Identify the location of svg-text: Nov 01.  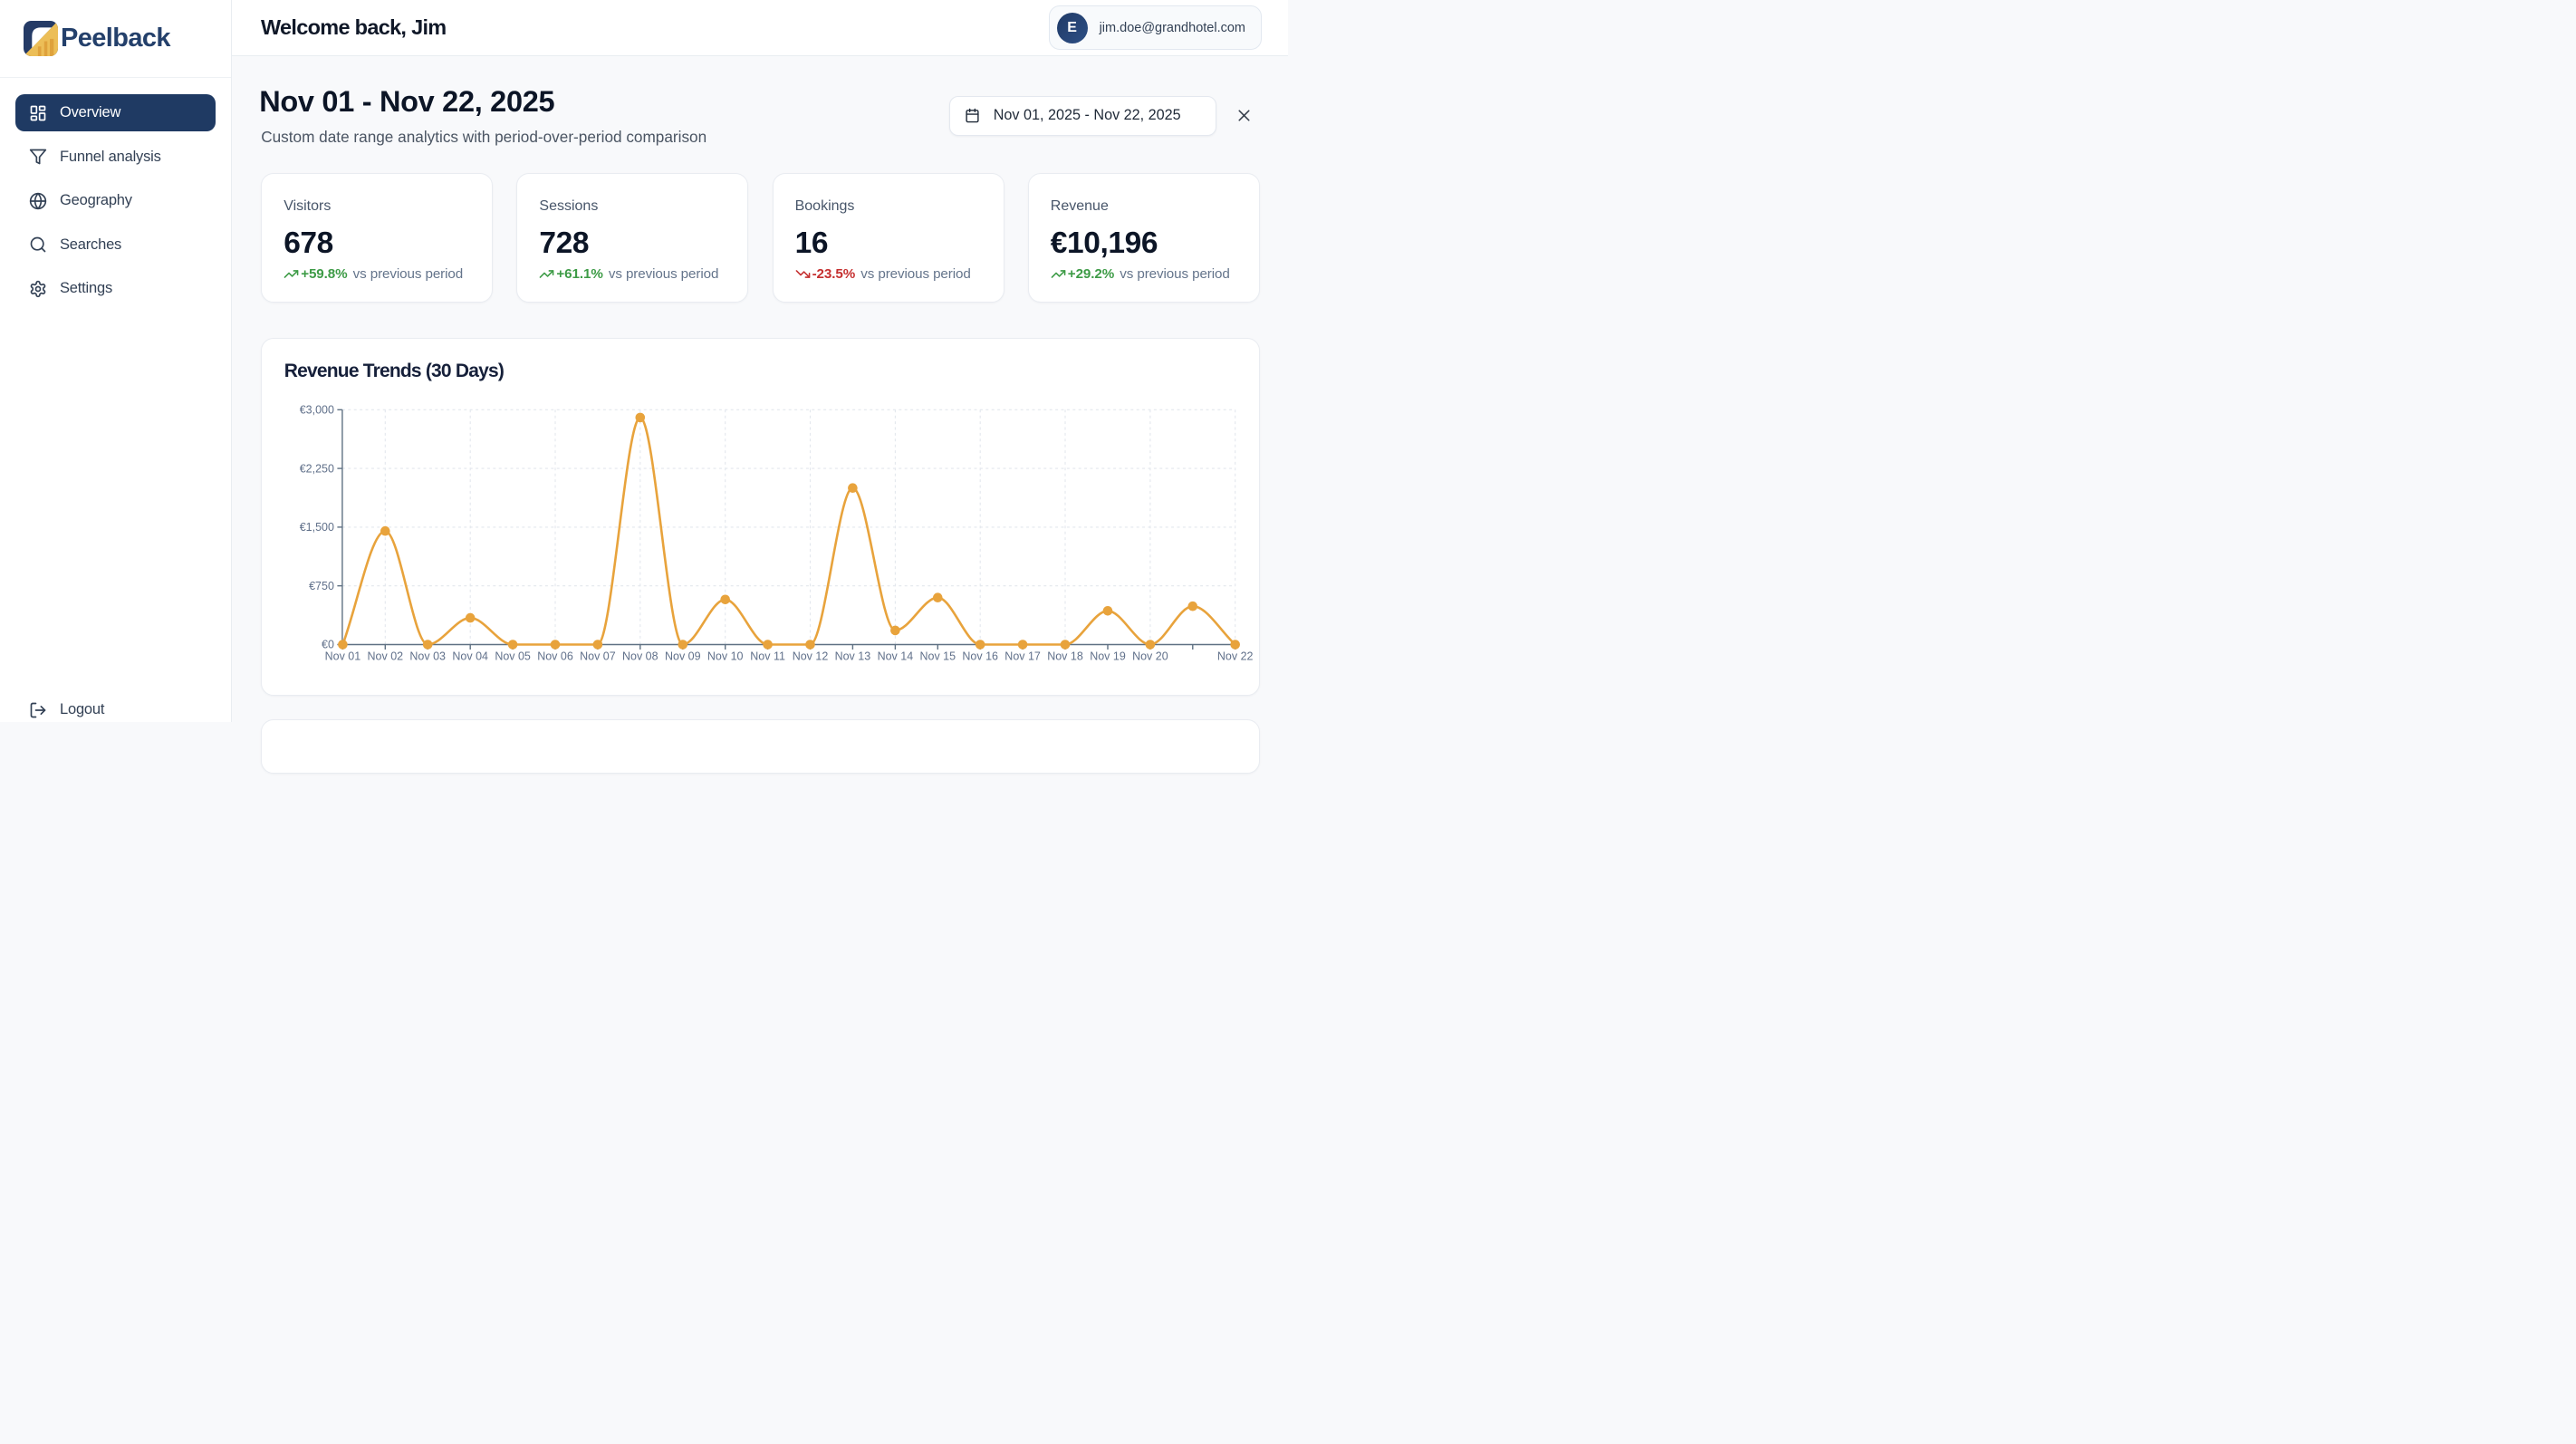
(343, 656).